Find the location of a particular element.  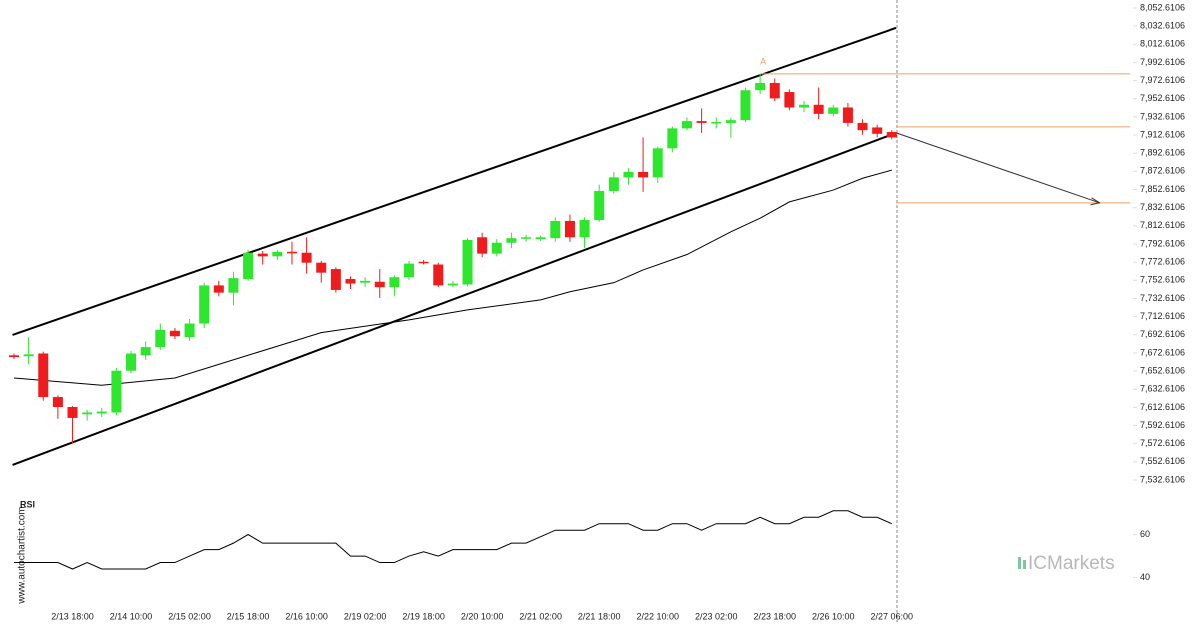

x-tick-label: 2/16 10:00 is located at coordinates (306, 616).